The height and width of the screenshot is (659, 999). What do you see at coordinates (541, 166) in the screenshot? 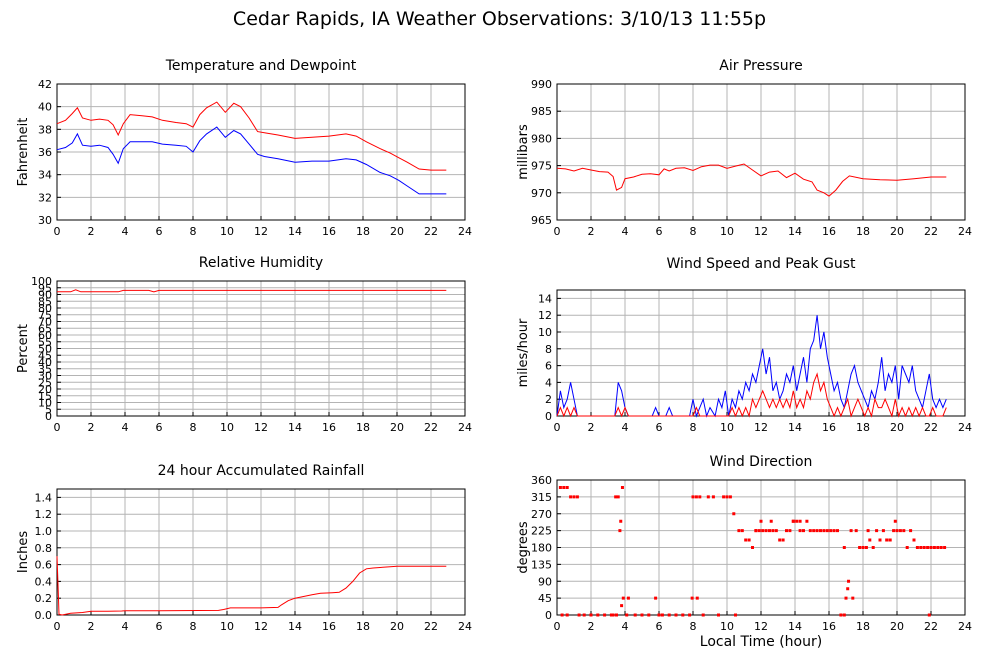
I see `y-tick-label: 975` at bounding box center [541, 166].